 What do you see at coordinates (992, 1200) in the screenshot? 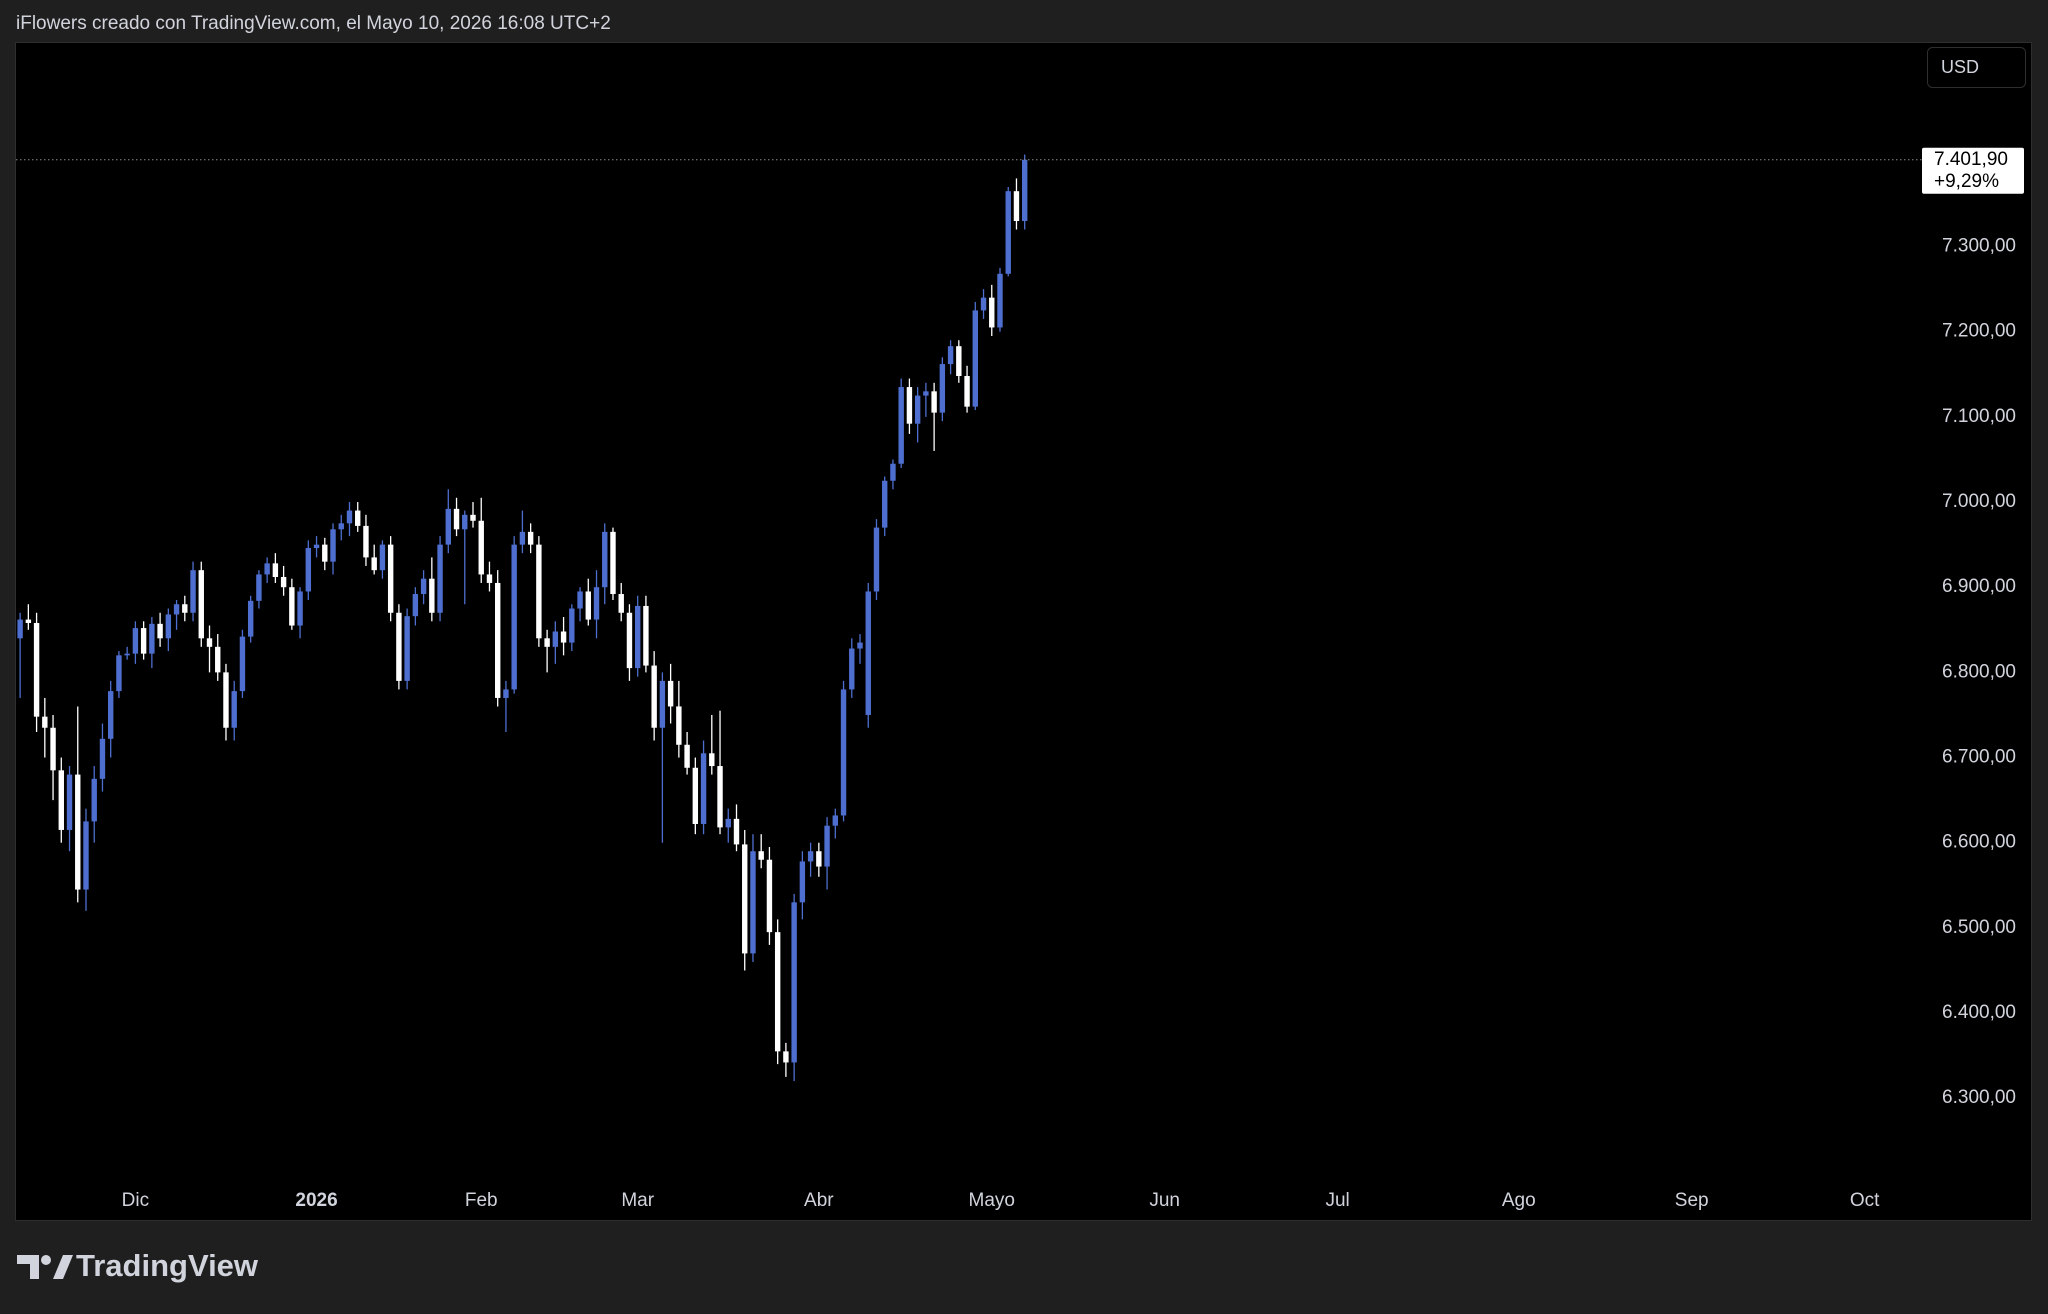
I see `x-tick-label: Mayo` at bounding box center [992, 1200].